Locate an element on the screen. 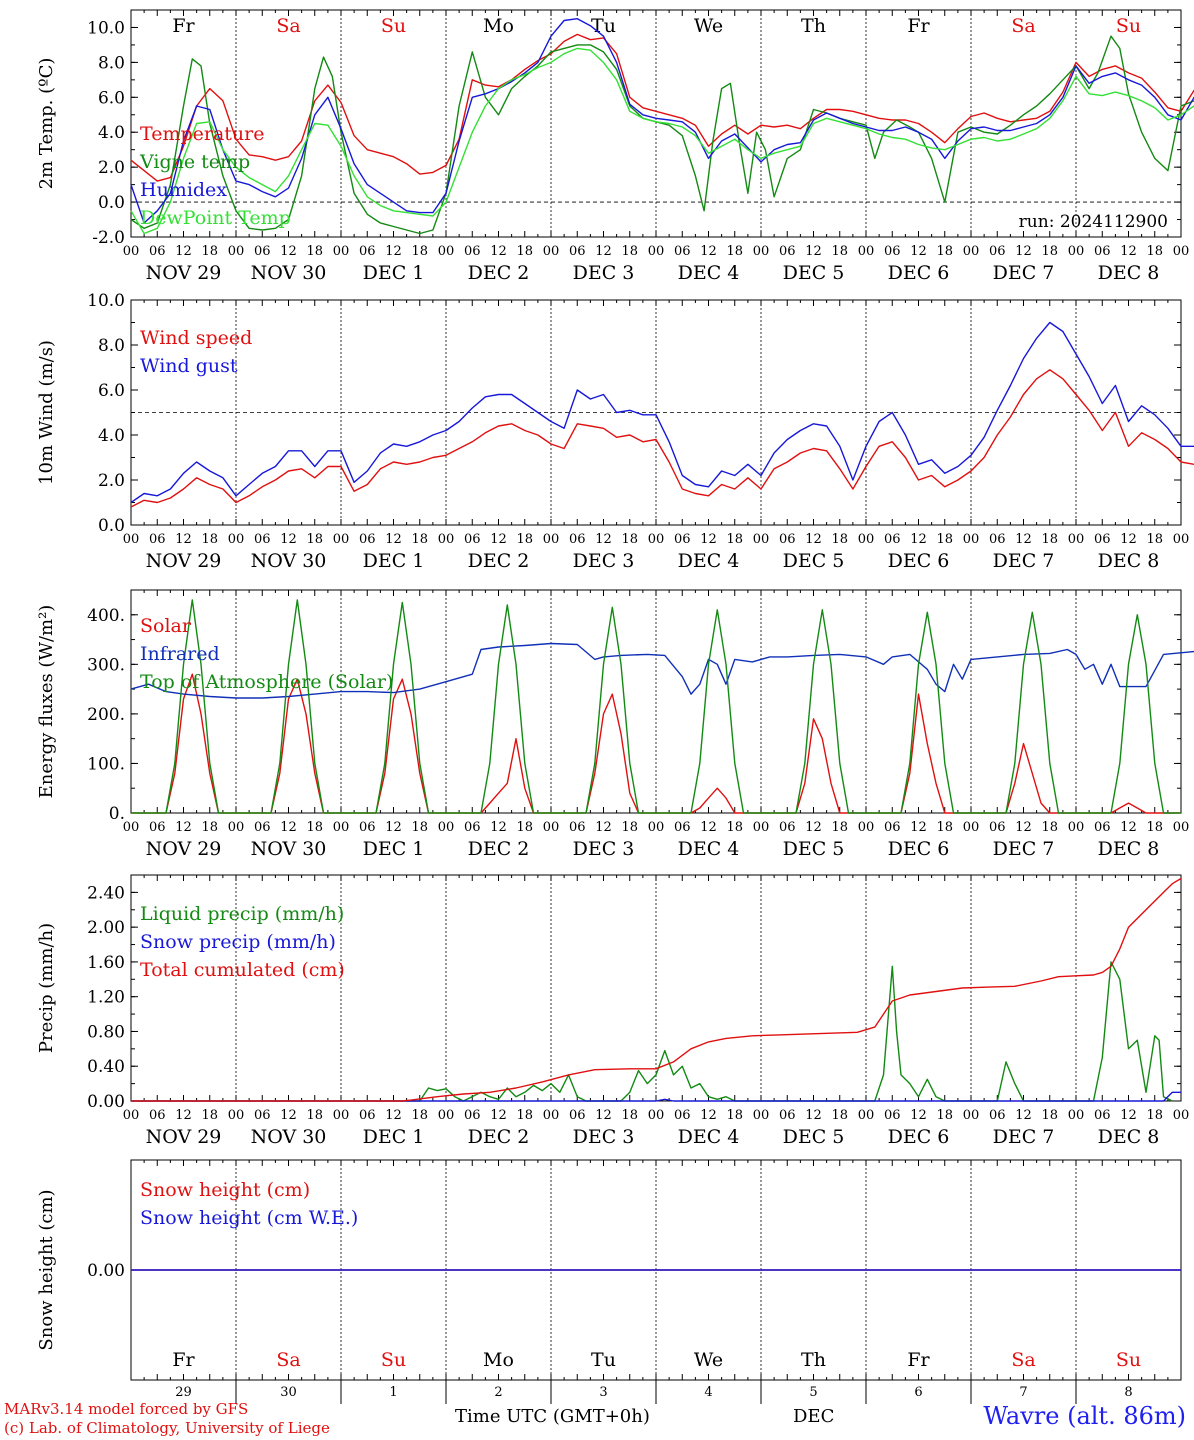 Image resolution: width=1194 pixels, height=1440 pixels. day-number-label: 29 is located at coordinates (183, 1392).